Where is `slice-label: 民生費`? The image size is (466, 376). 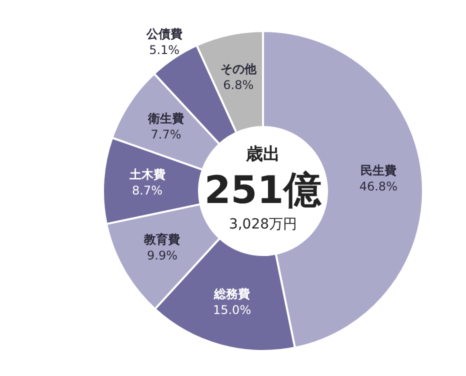
slice-label: 民生費 is located at coordinates (378, 170).